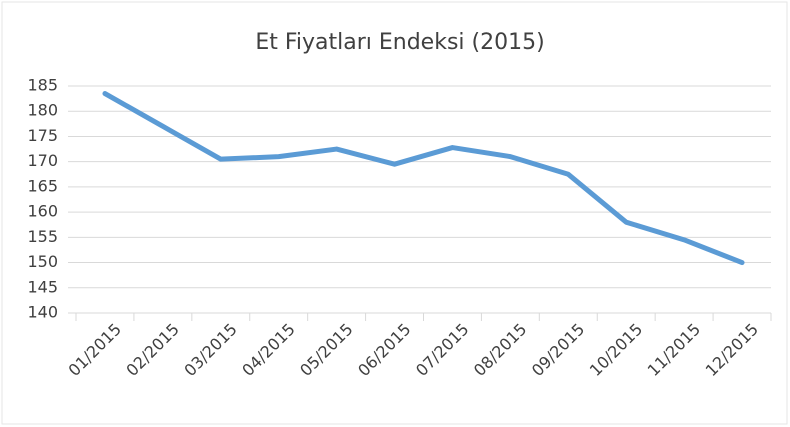 Image resolution: width=790 pixels, height=427 pixels. Describe the element at coordinates (42, 85) in the screenshot. I see `y-tick-label: 185` at that location.